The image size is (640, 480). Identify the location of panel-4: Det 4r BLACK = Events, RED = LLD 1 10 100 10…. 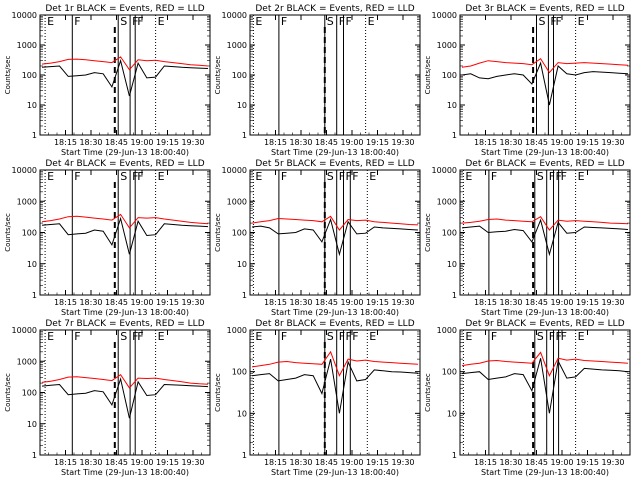
(107, 238).